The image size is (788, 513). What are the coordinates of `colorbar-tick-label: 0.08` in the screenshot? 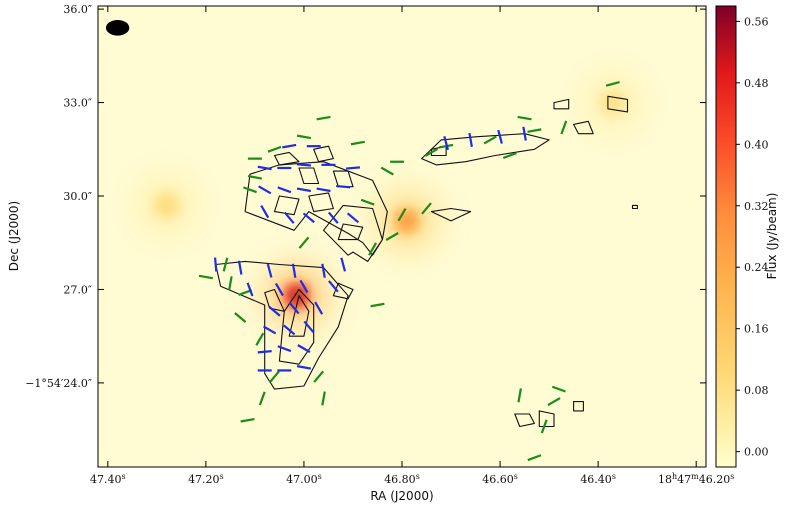 It's located at (756, 390).